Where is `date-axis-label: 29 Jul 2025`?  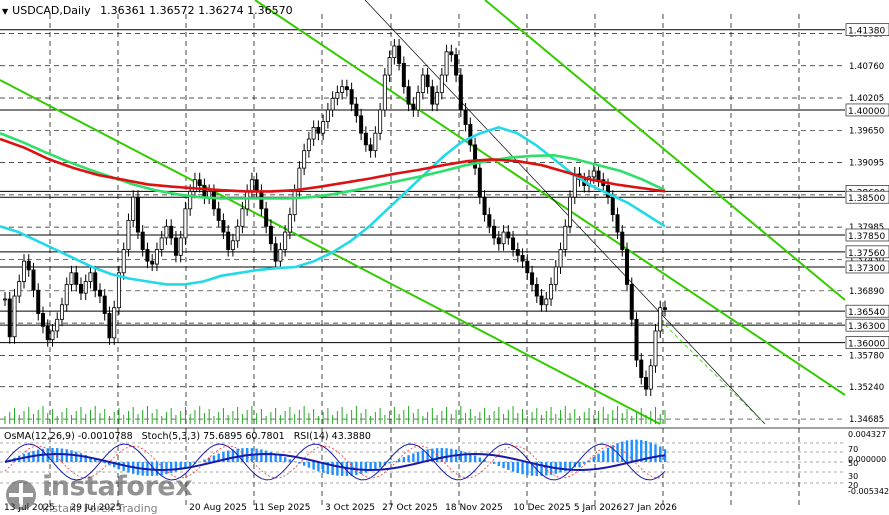
date-axis-label: 29 Jul 2025 is located at coordinates (96, 508).